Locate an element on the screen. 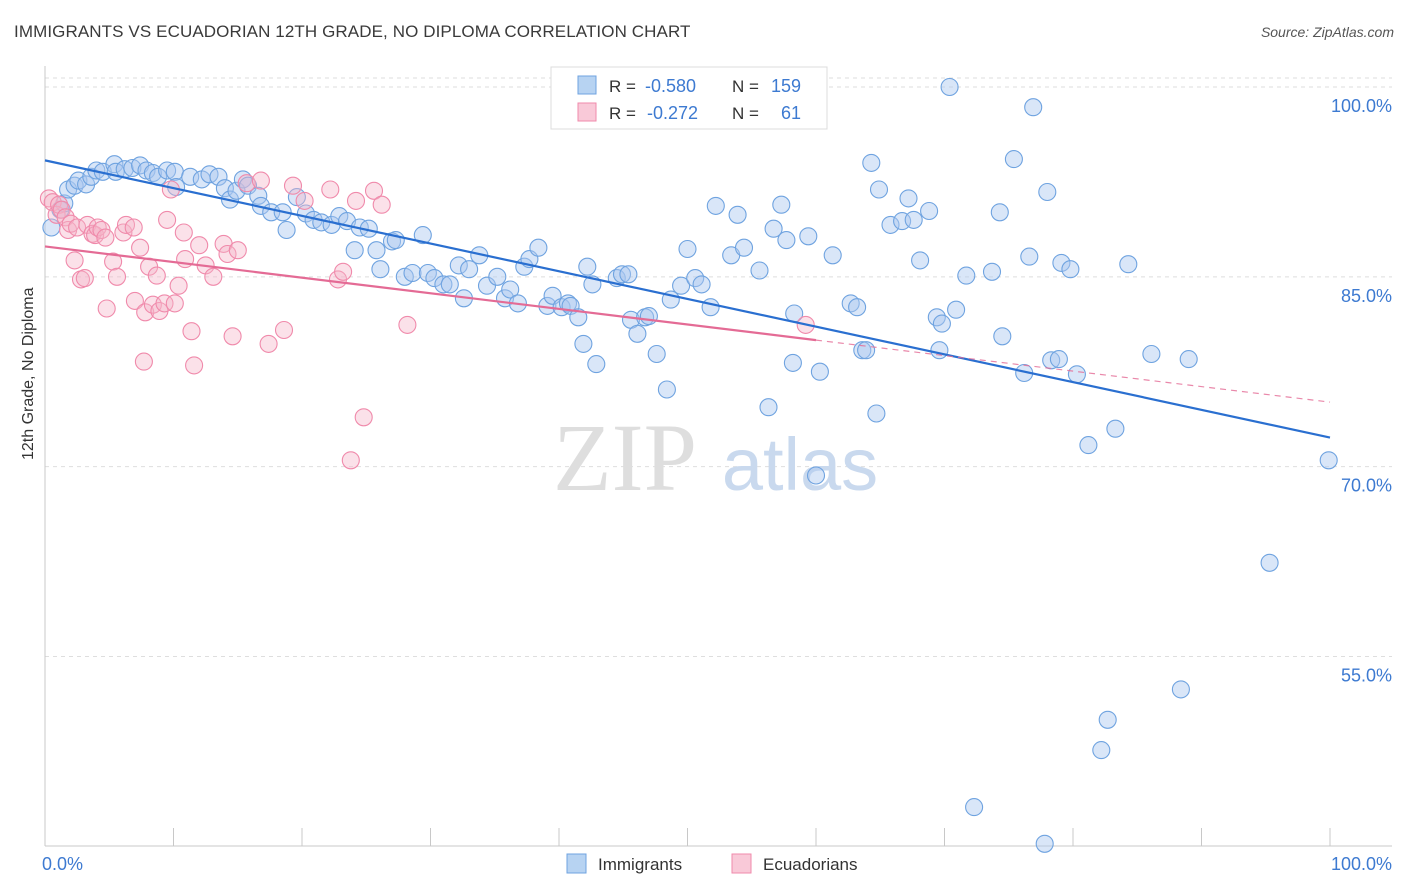 The image size is (1406, 892). y-tick-label-2: 70.0% is located at coordinates (1366, 486).